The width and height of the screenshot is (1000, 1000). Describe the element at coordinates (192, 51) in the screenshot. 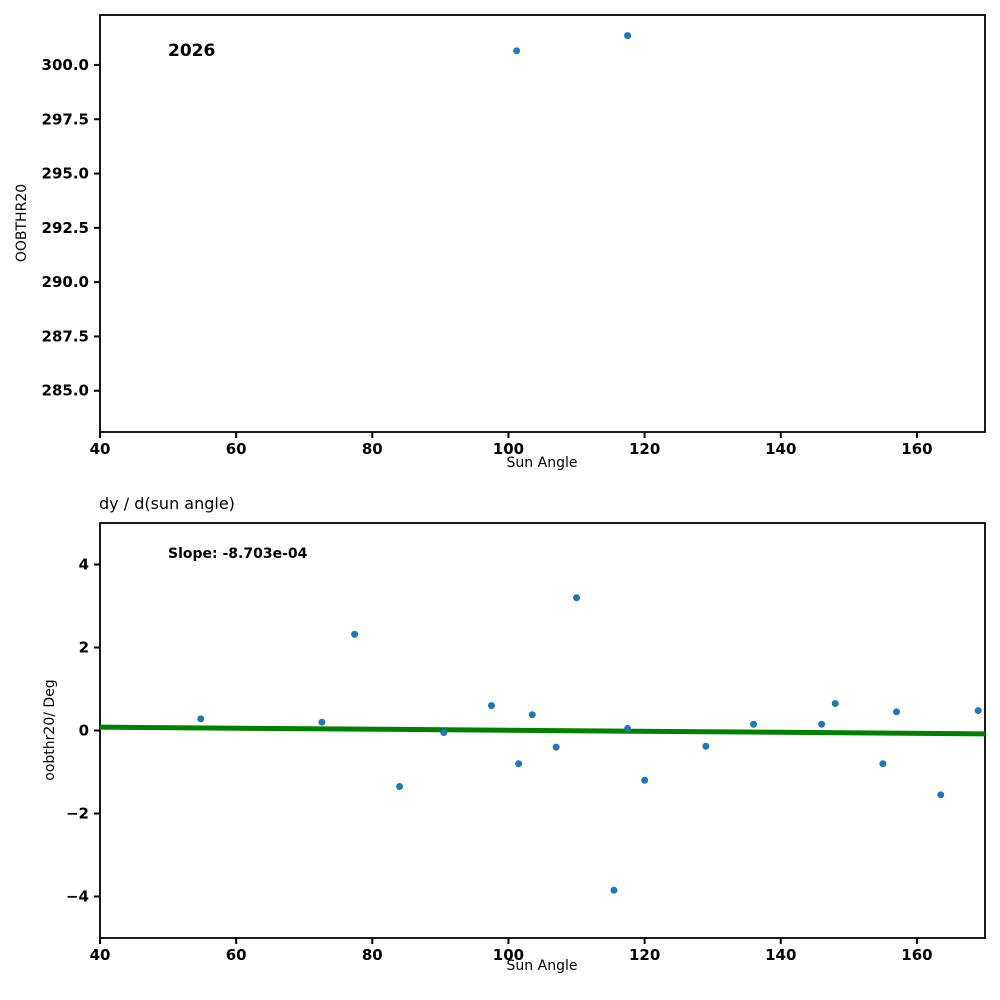

I see `top-plot-annotation-year: 2026` at that location.